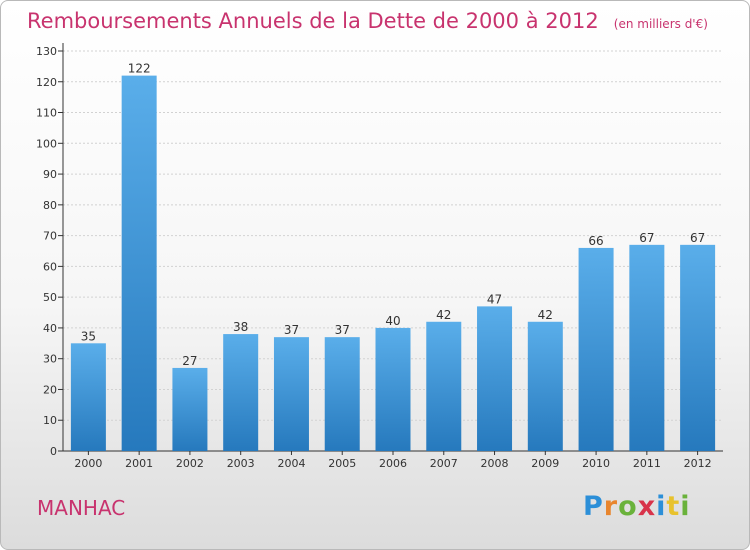  What do you see at coordinates (393, 463) in the screenshot?
I see `x-tick-label: 2006` at bounding box center [393, 463].